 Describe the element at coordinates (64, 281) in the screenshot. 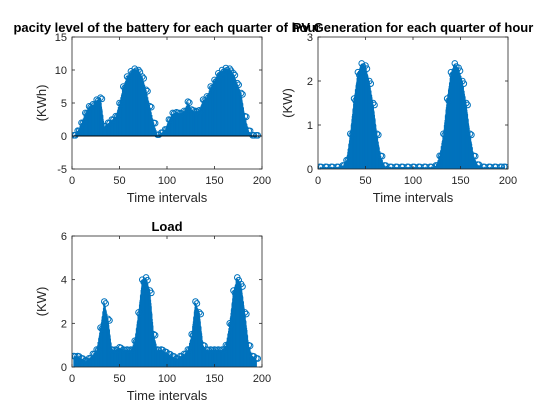

I see `y-tick-label: 4` at that location.